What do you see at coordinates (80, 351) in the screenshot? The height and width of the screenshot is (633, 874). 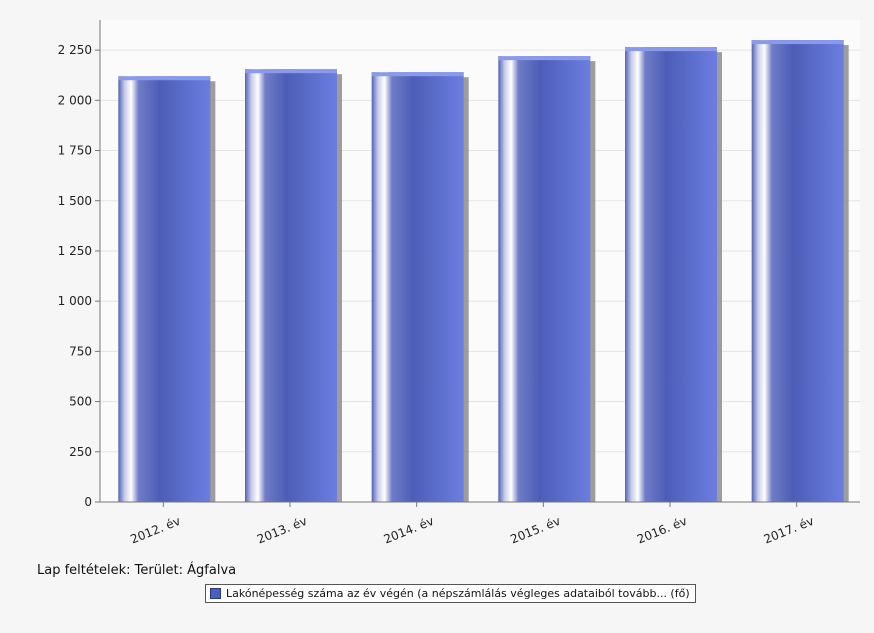 I see `y-tick-label: 750` at bounding box center [80, 351].